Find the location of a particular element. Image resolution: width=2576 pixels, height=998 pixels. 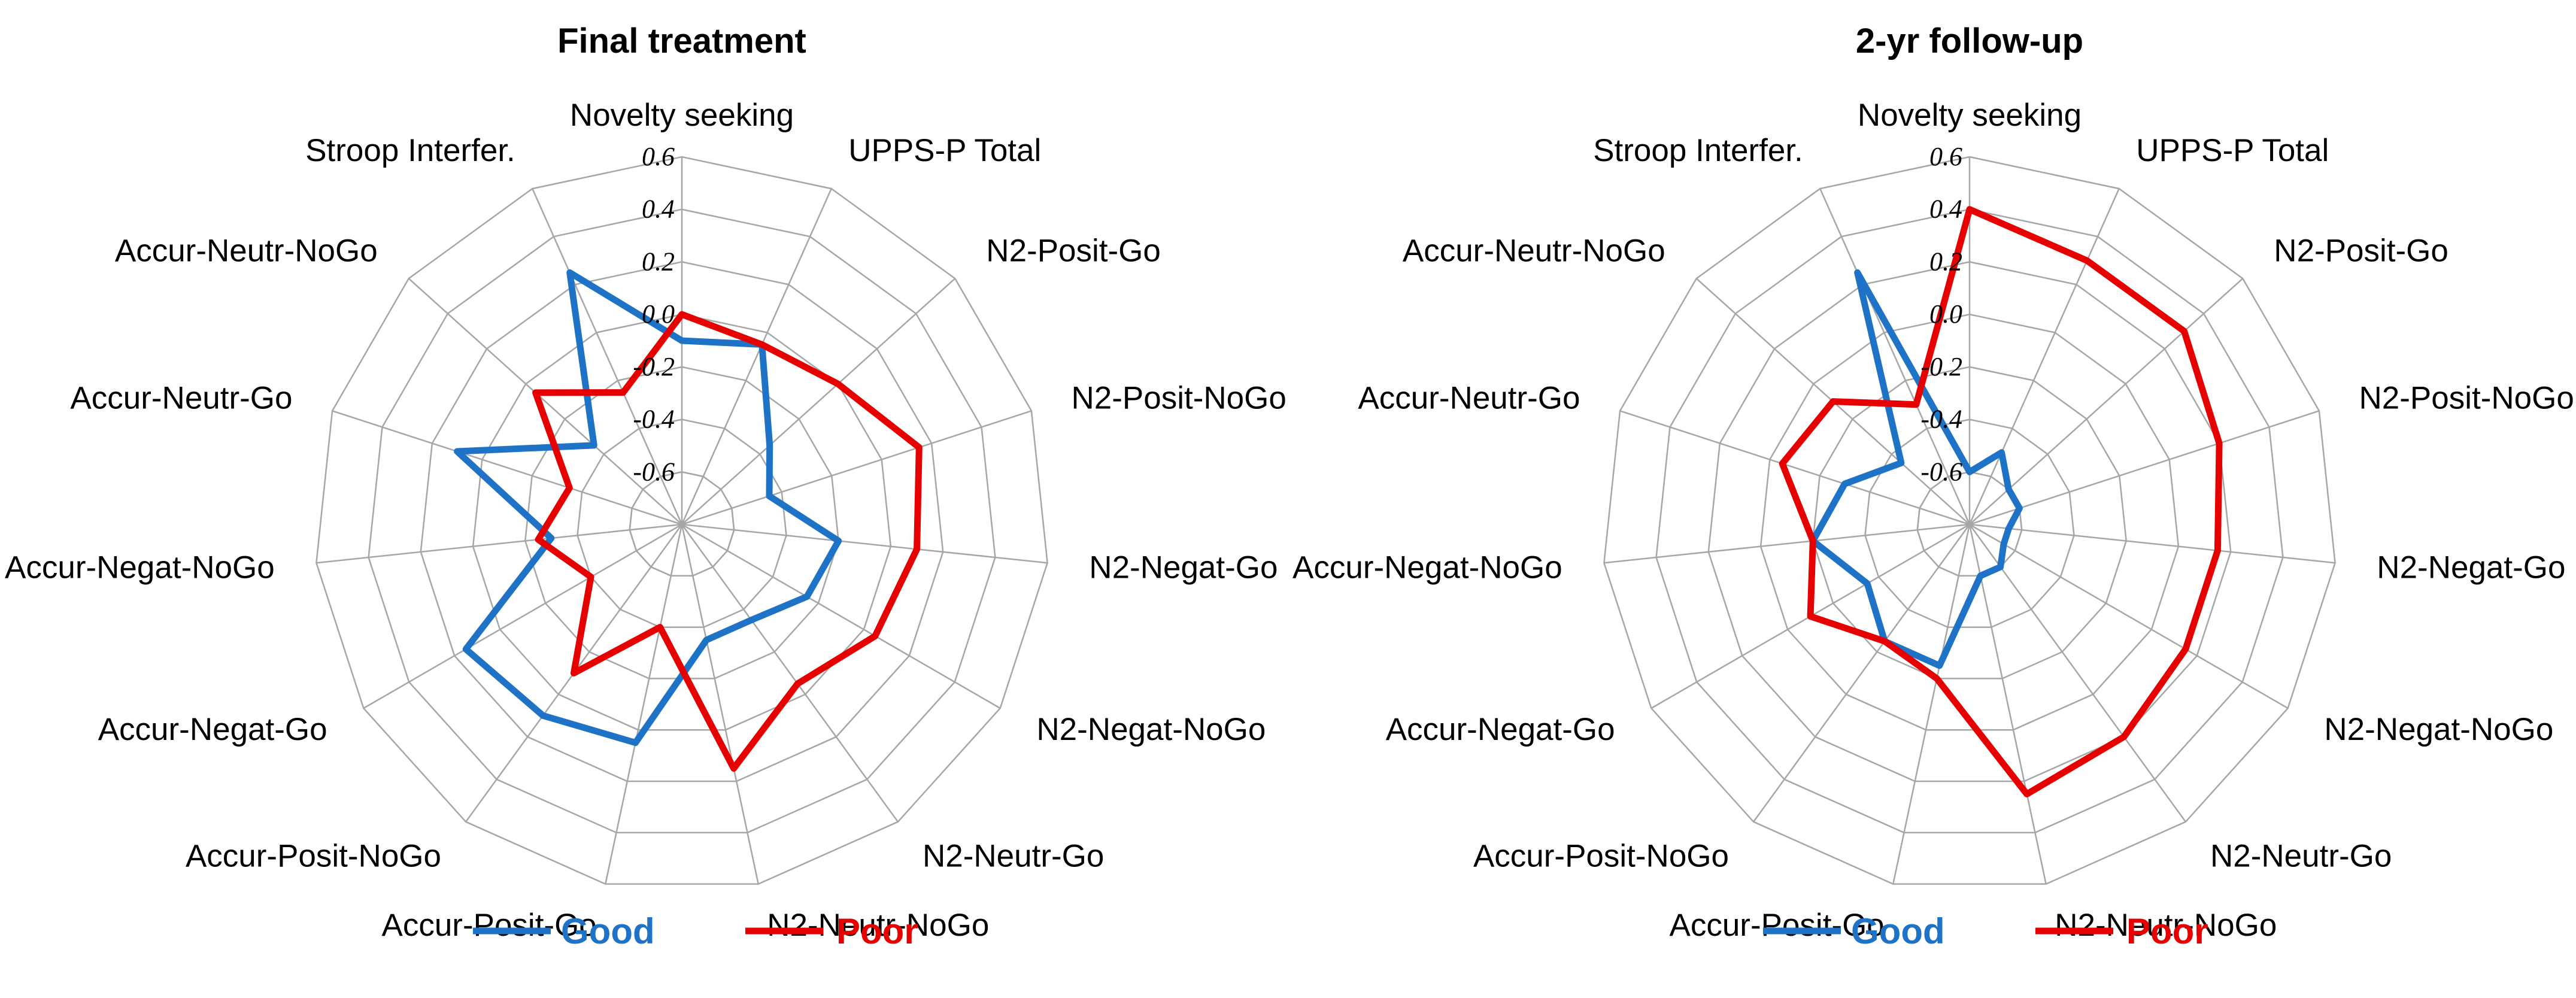

grid-ring-inner is located at coordinates (682, 524).